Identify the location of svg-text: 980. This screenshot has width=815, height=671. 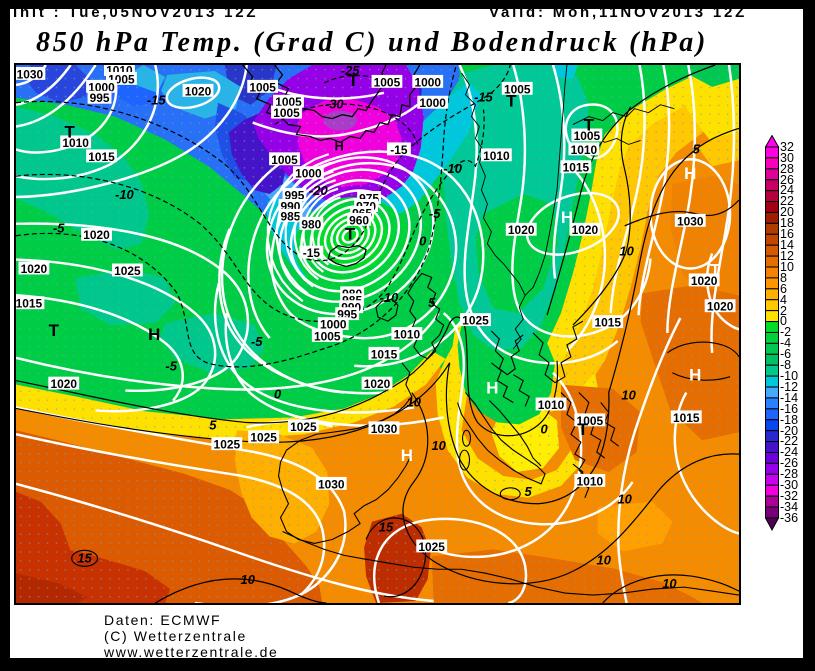
(311, 224).